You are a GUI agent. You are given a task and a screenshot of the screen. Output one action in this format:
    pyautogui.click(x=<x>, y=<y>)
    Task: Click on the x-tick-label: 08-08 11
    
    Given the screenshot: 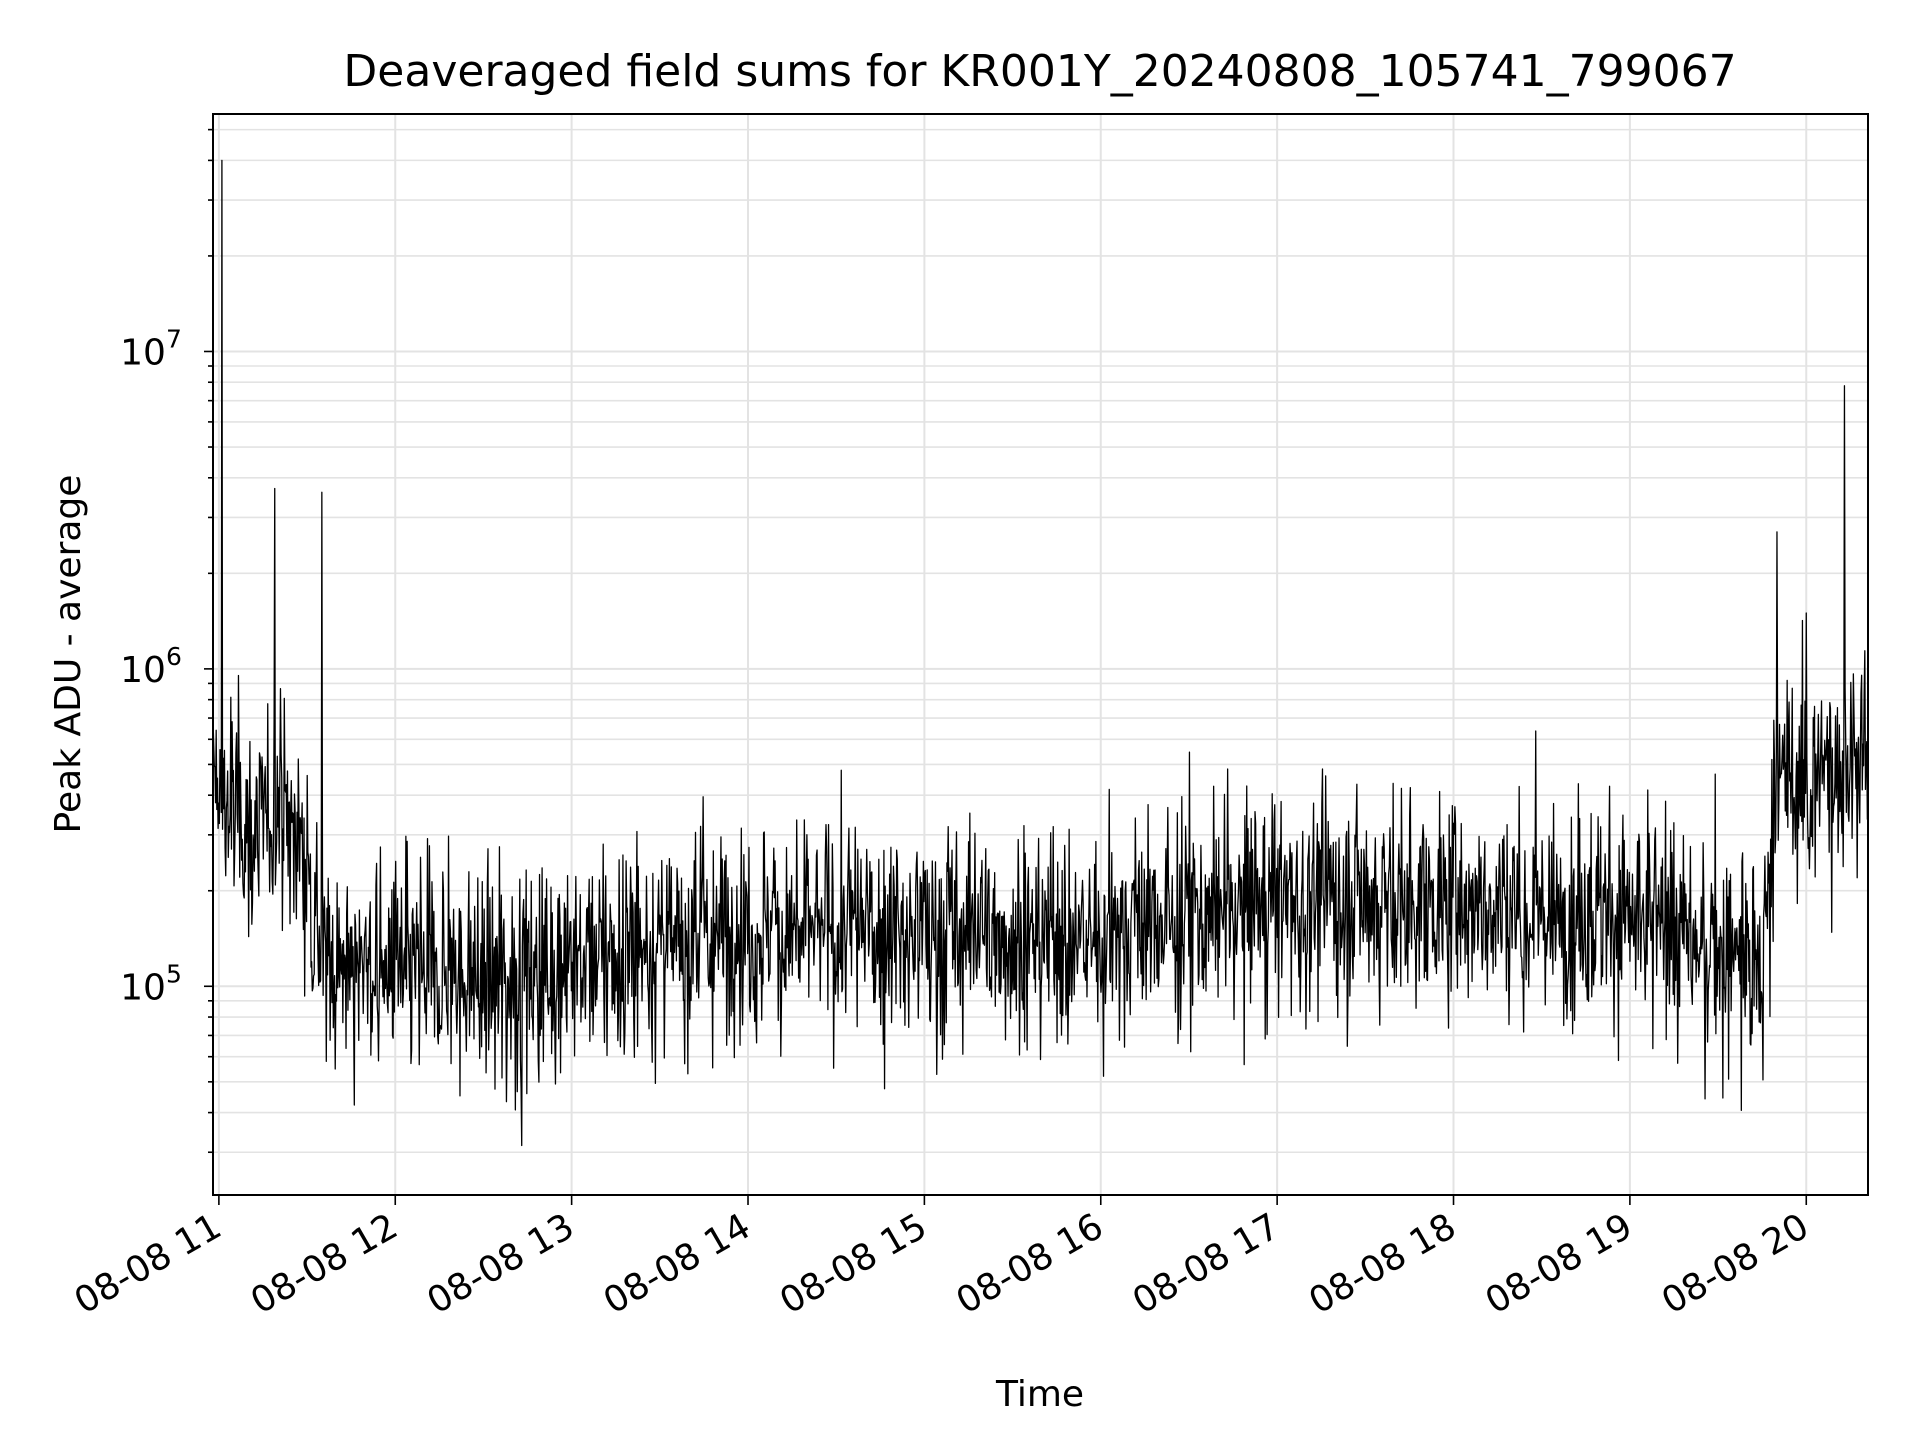 What is the action you would take?
    pyautogui.click(x=148, y=1264)
    